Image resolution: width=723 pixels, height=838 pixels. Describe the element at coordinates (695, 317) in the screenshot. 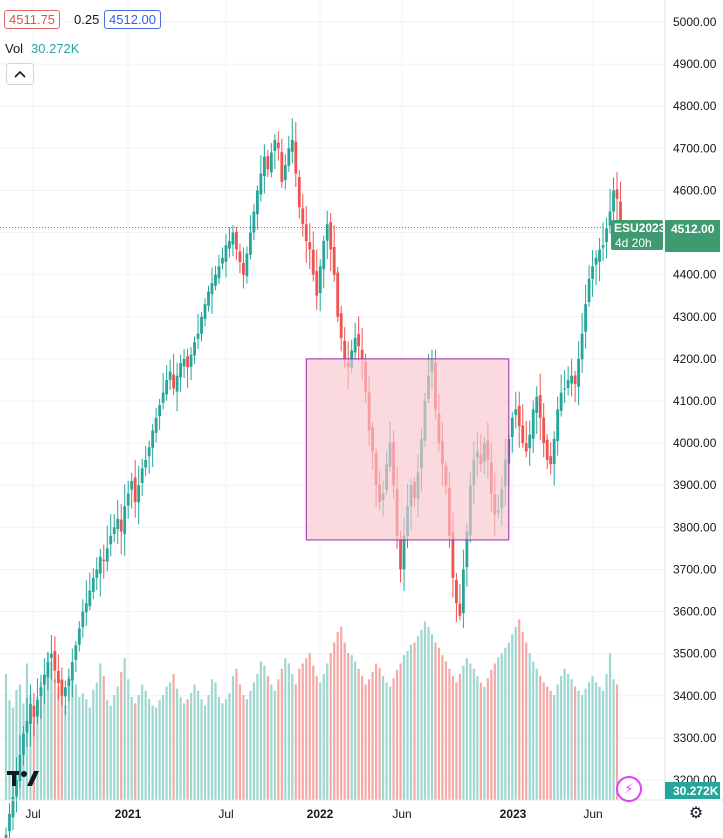

I see `price-tick-label: 4300.00` at that location.